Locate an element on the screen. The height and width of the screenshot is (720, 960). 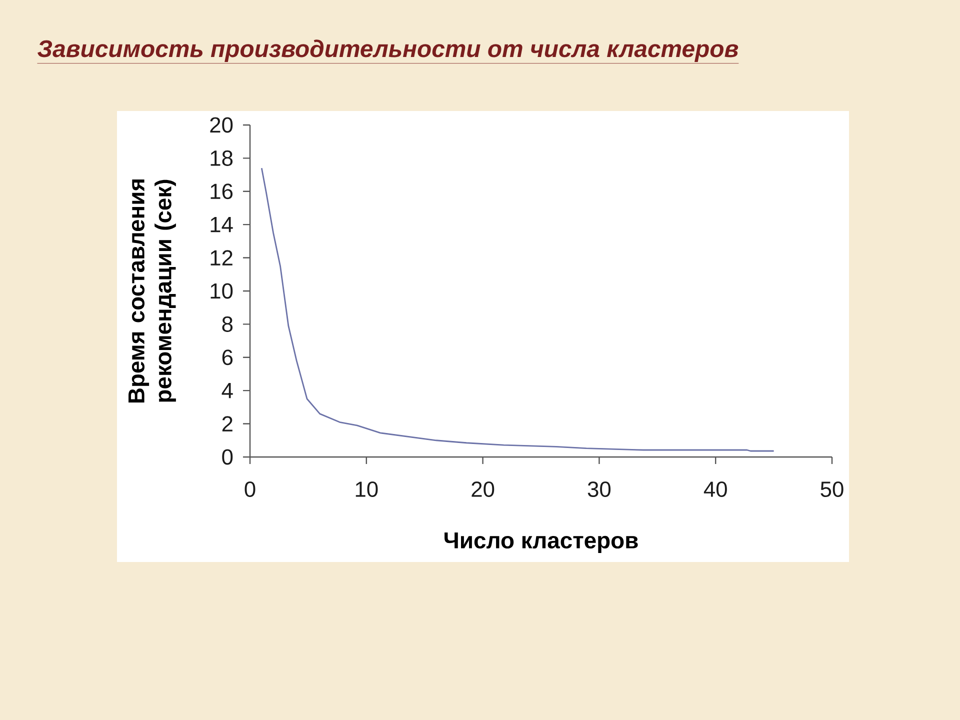
x-axis-title: Число кластеров is located at coordinates (541, 543).